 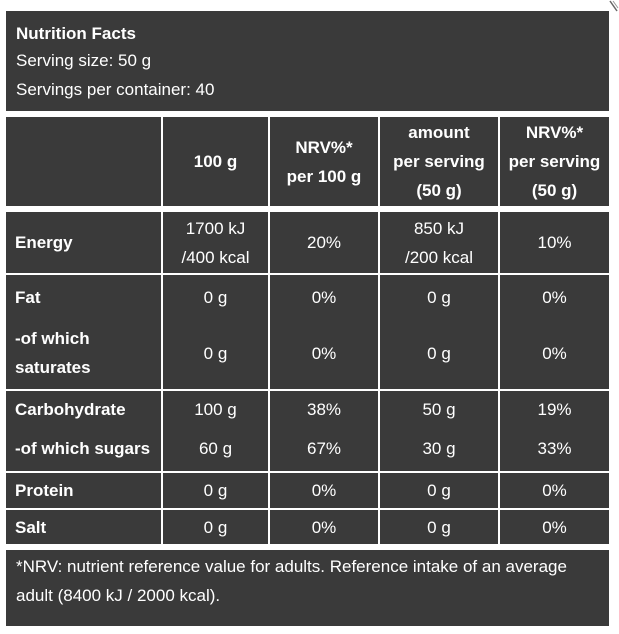 I want to click on carbohydrate-nrv-serving: 19%, so click(x=554, y=409).